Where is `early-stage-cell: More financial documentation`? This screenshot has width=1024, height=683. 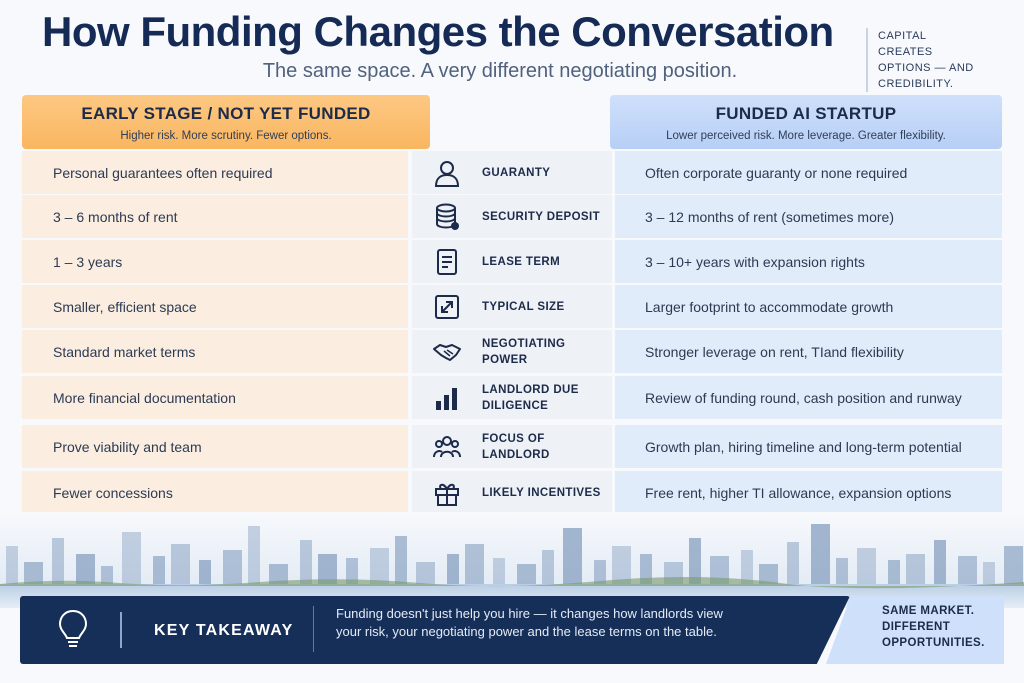 early-stage-cell: More financial documentation is located at coordinates (215, 397).